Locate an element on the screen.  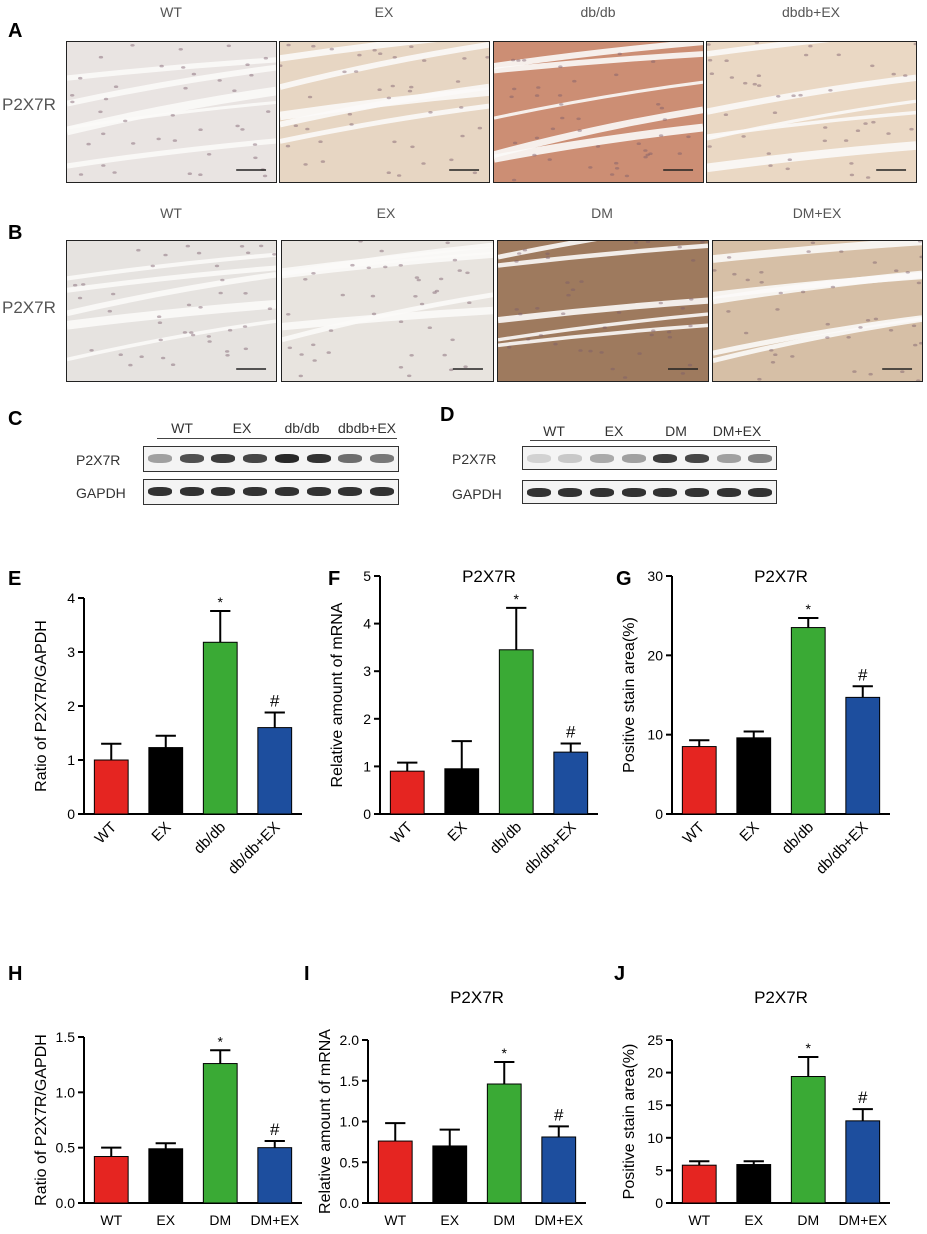
x-tick-label: DM is located at coordinates (504, 1220).